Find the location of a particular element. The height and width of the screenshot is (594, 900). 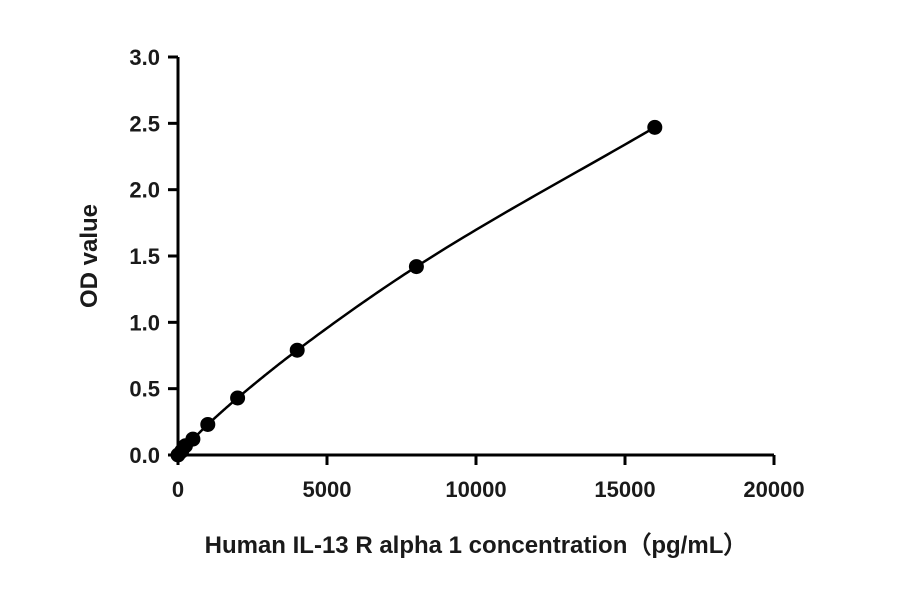

y-tick-label: 0.5 is located at coordinates (144, 389).